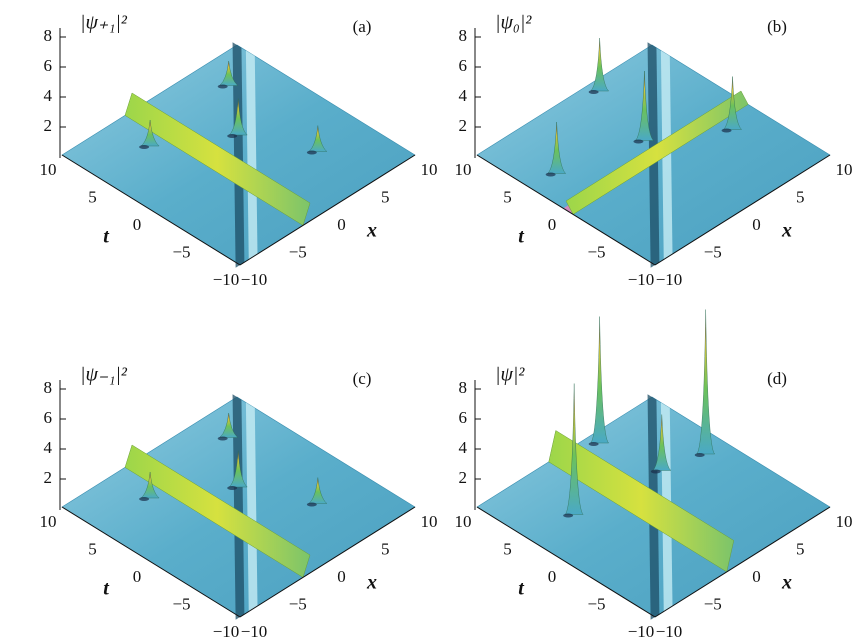 The height and width of the screenshot is (639, 867). Describe the element at coordinates (104, 23) in the screenshot. I see `z-axis-label: |ψ₊₁|²` at that location.